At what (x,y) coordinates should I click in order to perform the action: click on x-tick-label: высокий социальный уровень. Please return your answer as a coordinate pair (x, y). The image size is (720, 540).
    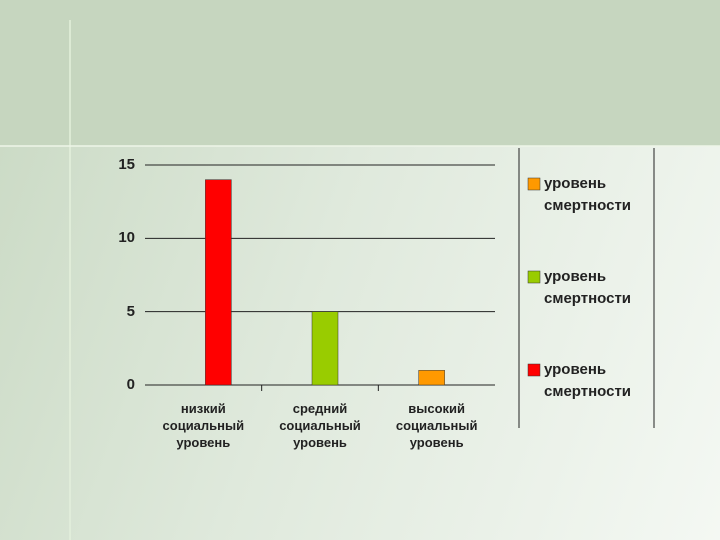
    Looking at the image, I should click on (436, 425).